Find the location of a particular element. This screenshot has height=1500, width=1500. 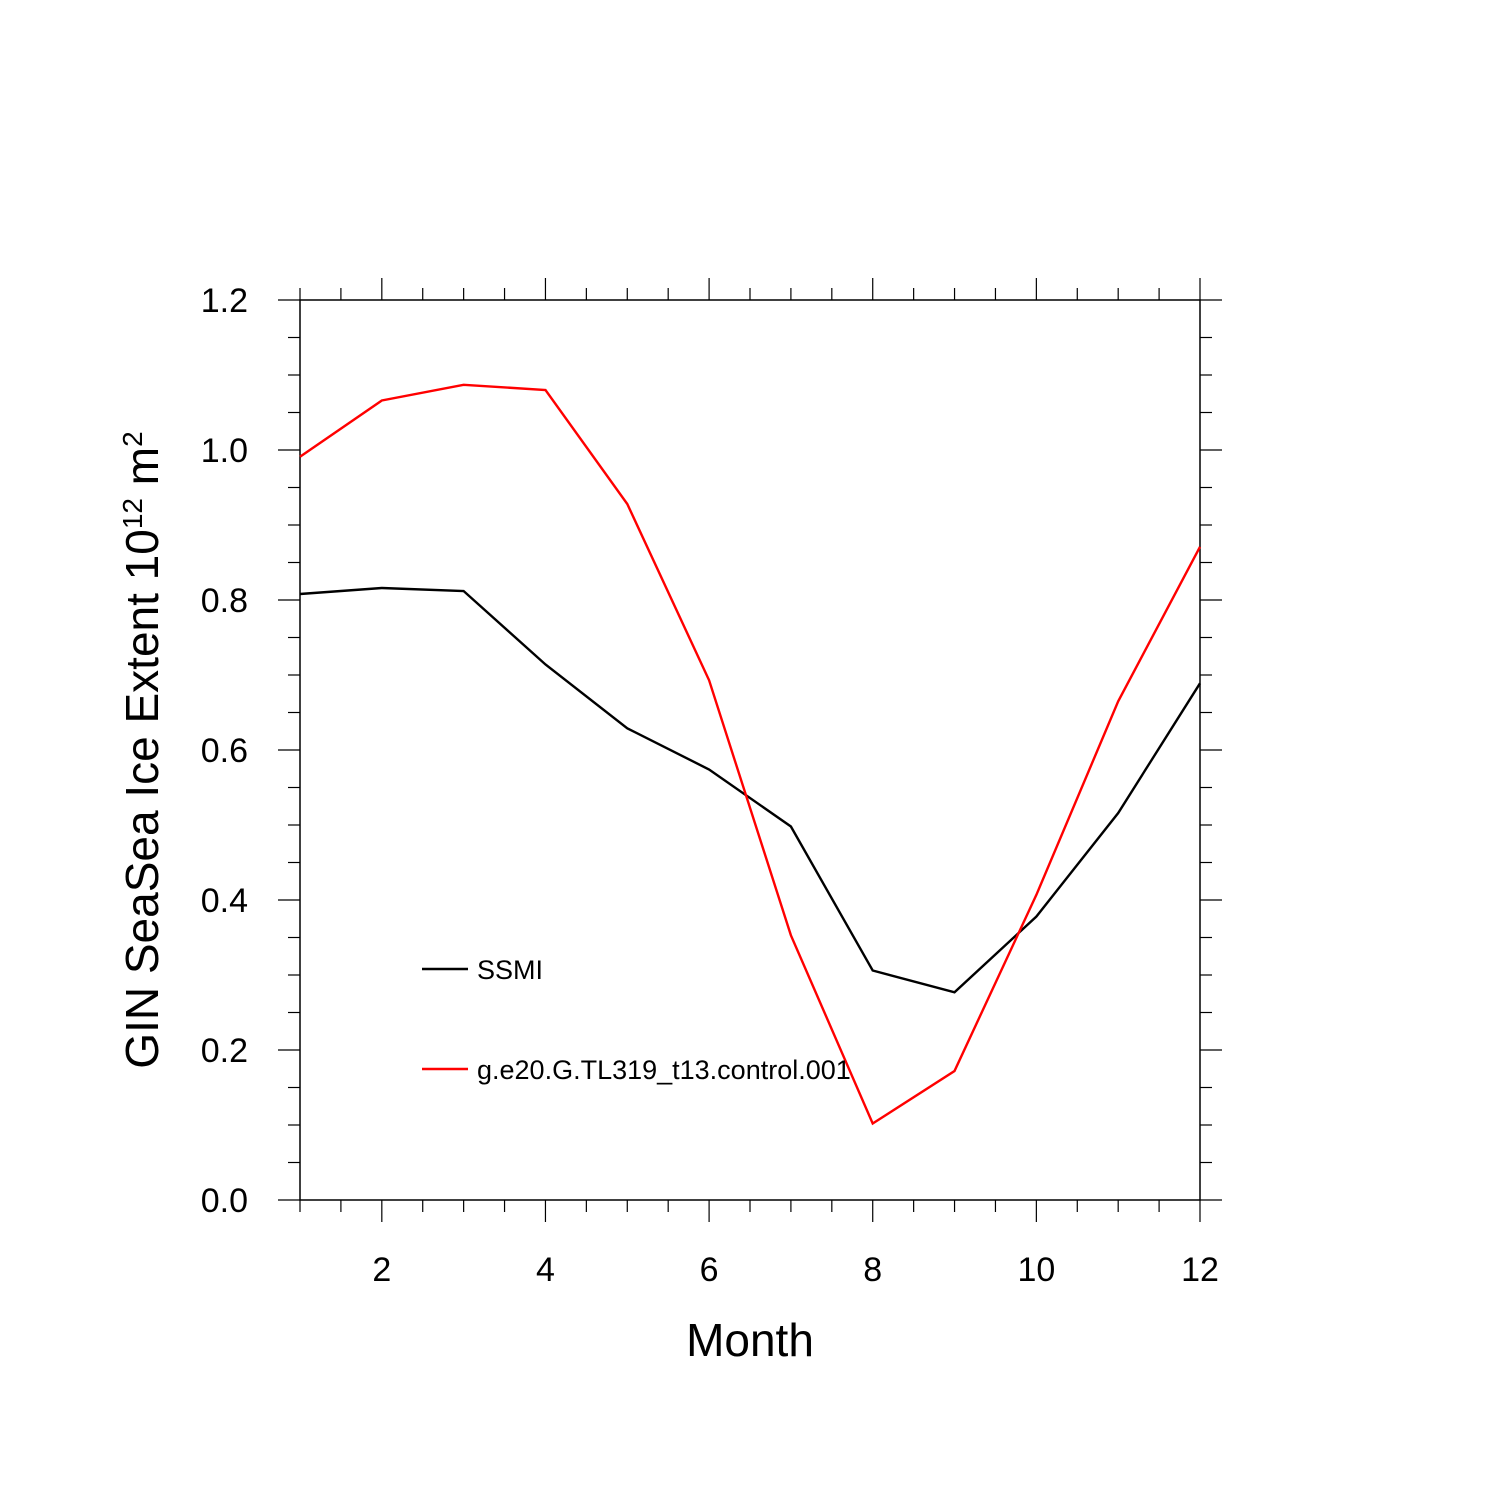

y-axis-title-unit: m is located at coordinates (142, 472).